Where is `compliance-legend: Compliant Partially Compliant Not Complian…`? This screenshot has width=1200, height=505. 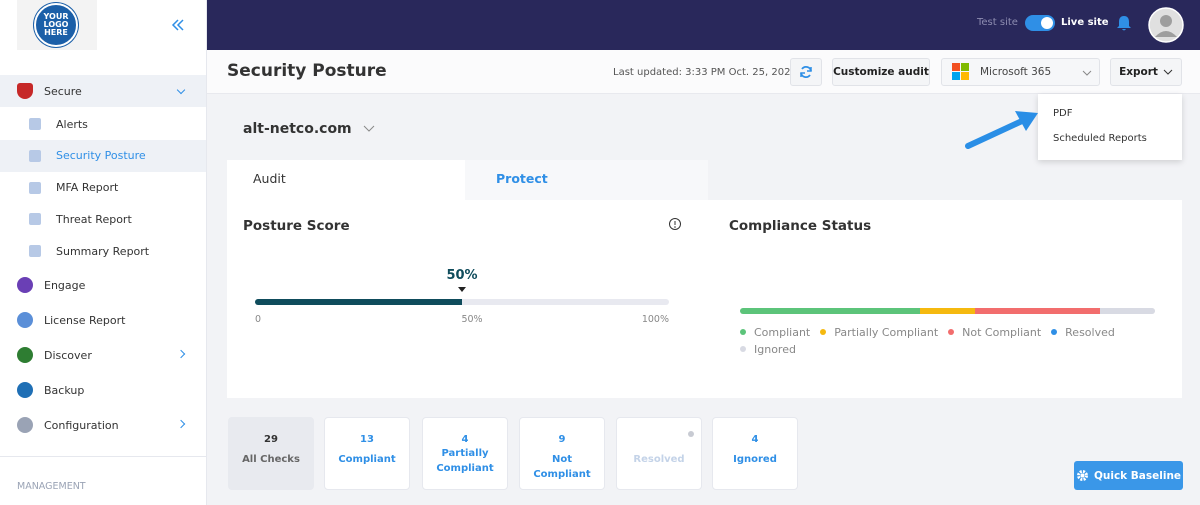 compliance-legend: Compliant Partially Compliant Not Complian… is located at coordinates (950, 341).